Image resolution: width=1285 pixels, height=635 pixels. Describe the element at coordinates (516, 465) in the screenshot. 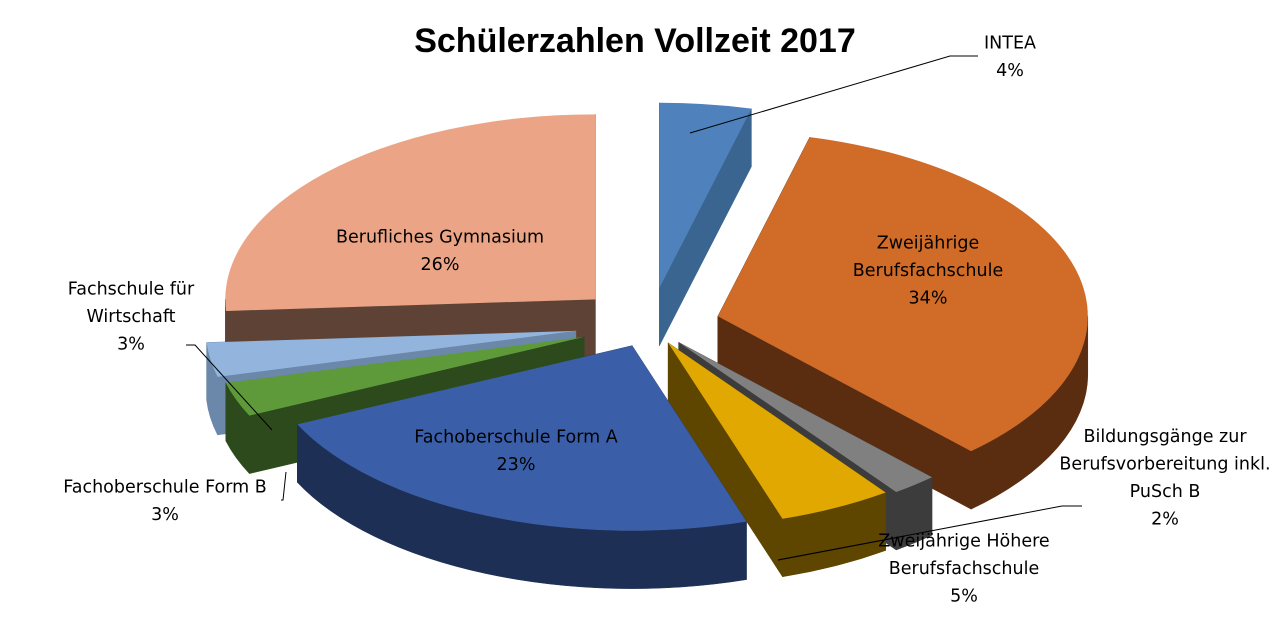

I see `slice-percent: 23%` at that location.